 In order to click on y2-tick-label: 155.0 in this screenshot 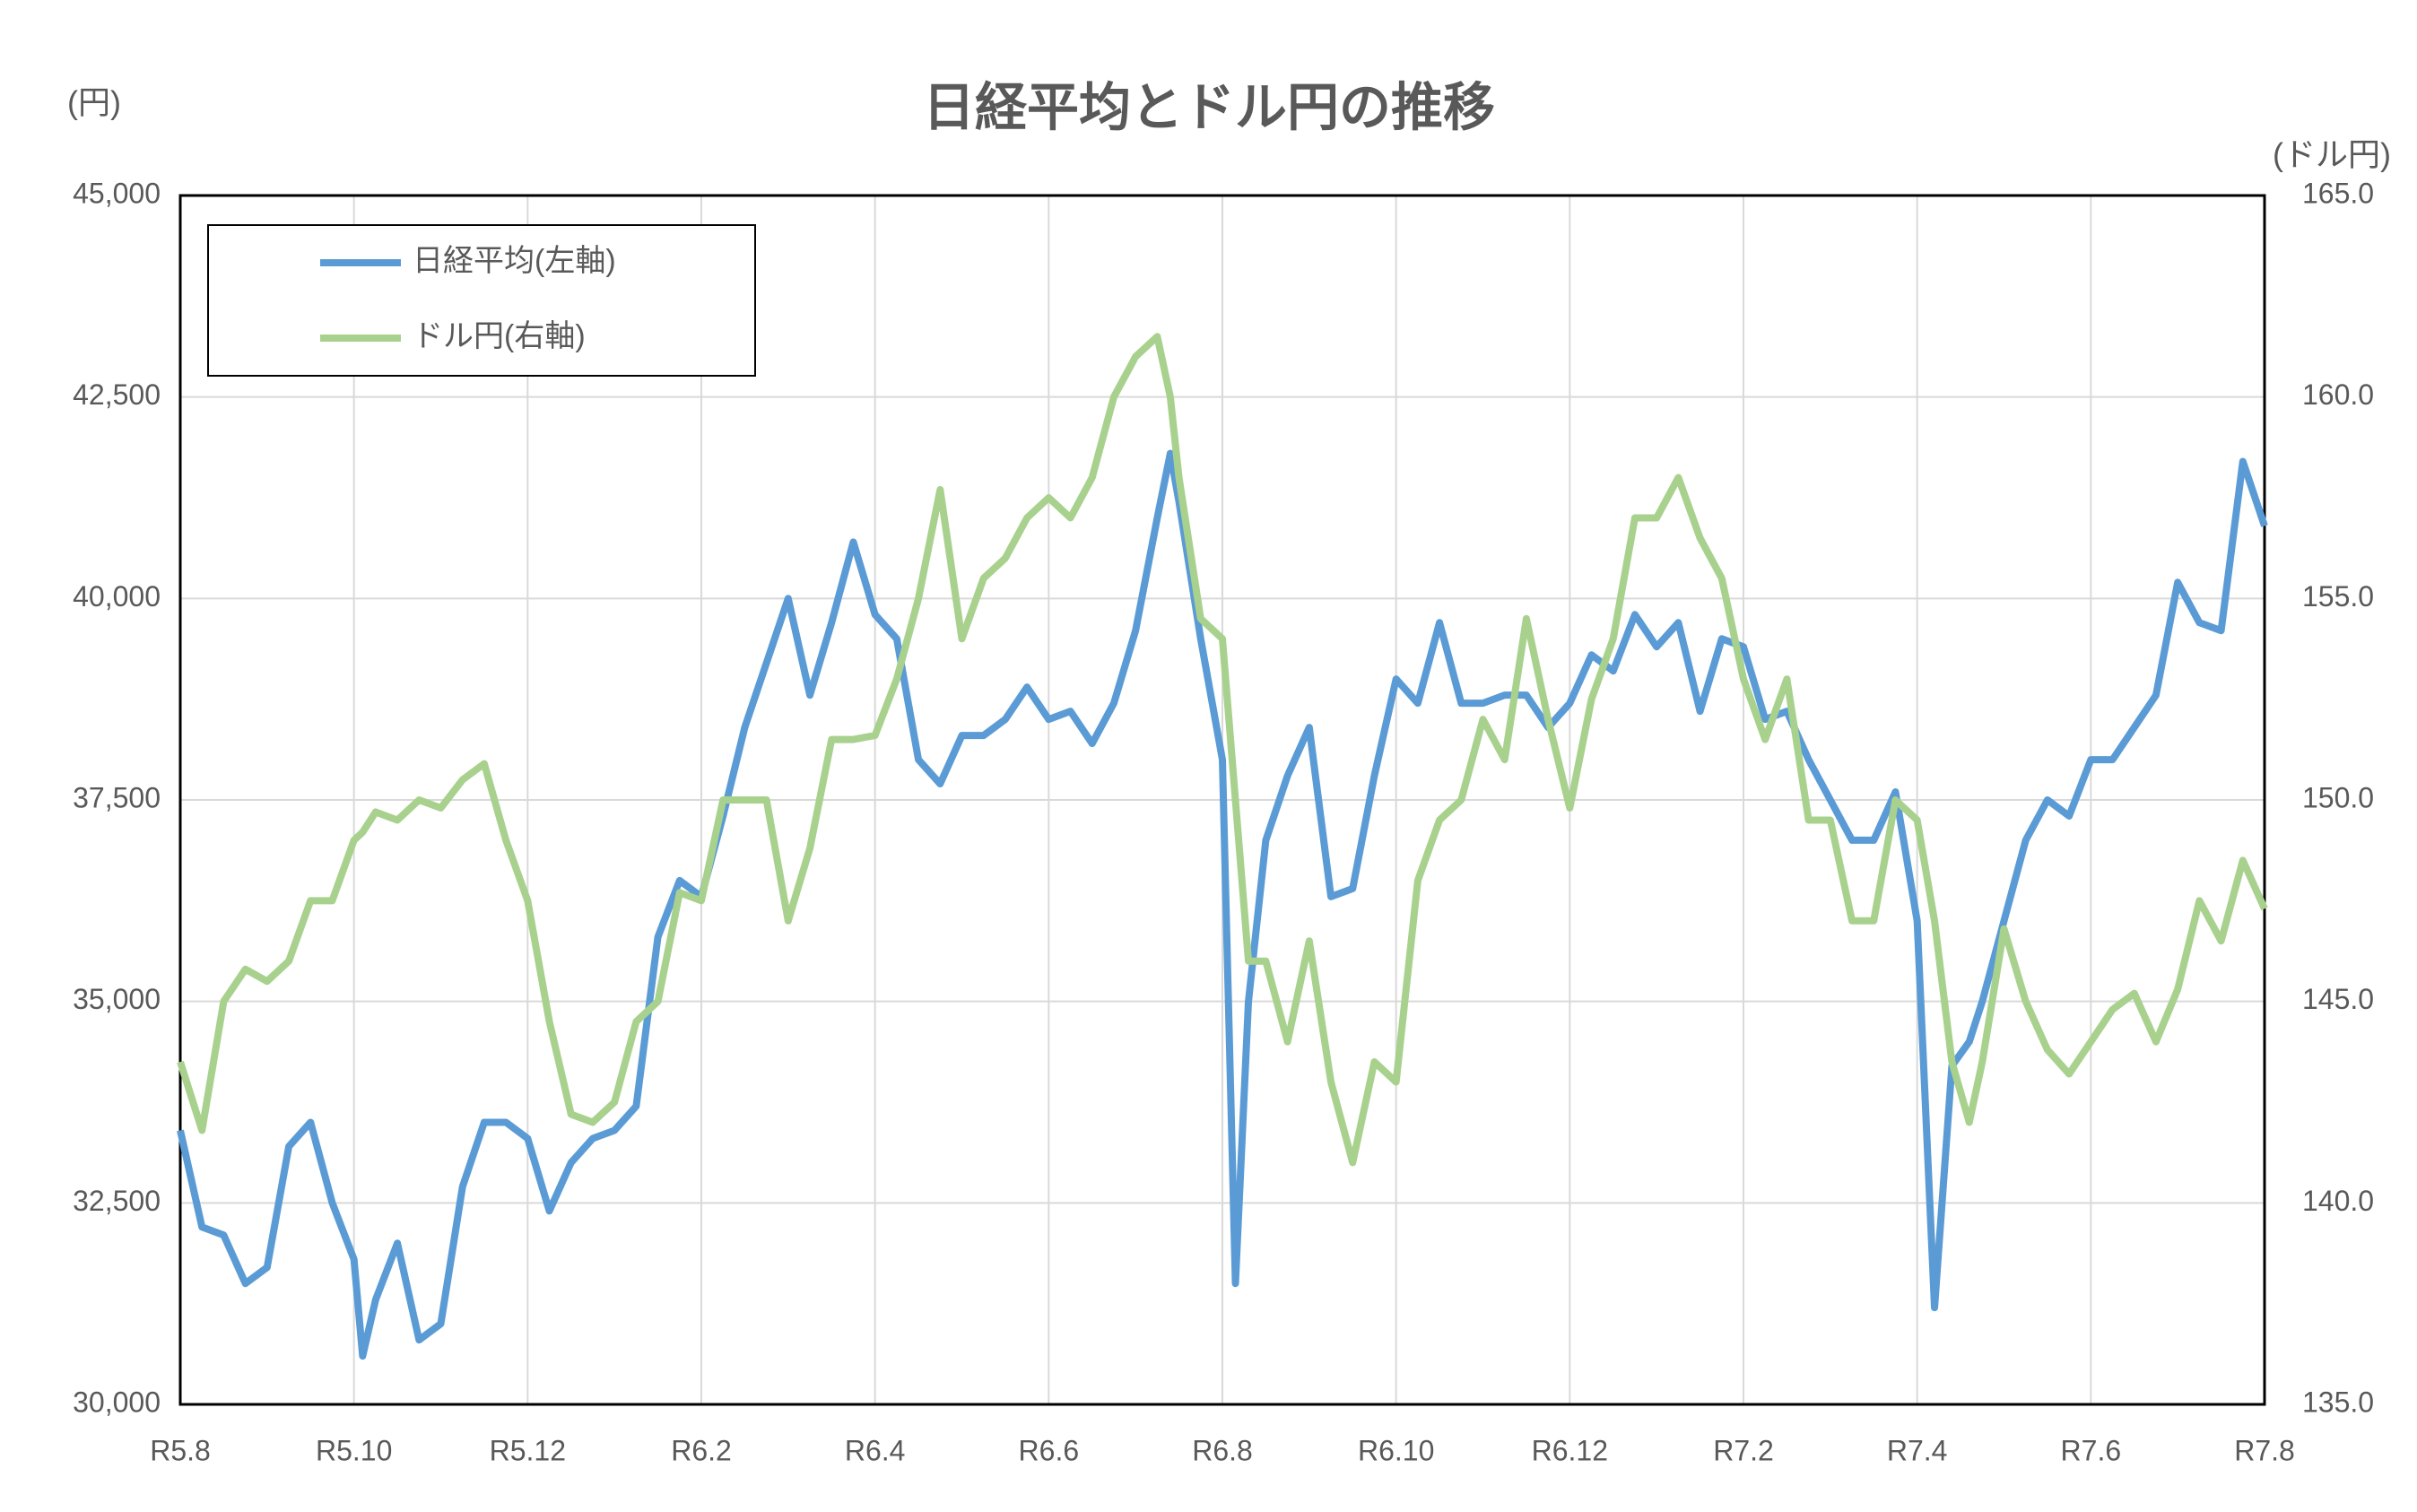, I will do `click(2338, 596)`.